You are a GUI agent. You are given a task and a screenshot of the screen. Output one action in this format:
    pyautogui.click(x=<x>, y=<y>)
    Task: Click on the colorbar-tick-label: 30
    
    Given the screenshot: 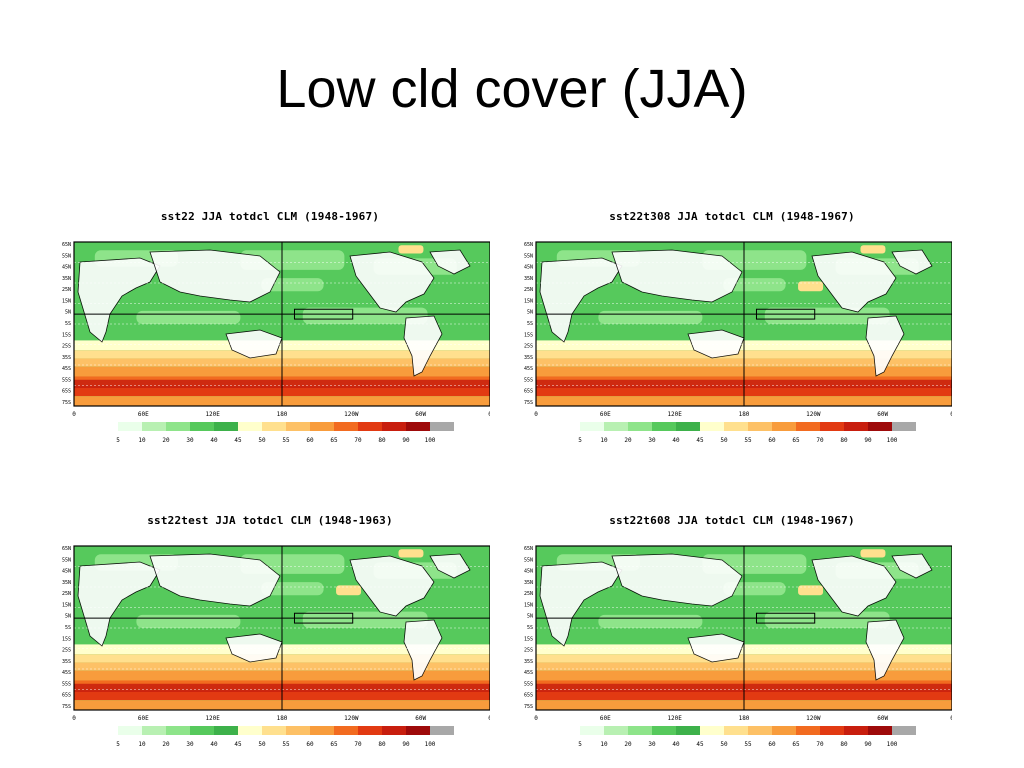 What is the action you would take?
    pyautogui.click(x=652, y=440)
    